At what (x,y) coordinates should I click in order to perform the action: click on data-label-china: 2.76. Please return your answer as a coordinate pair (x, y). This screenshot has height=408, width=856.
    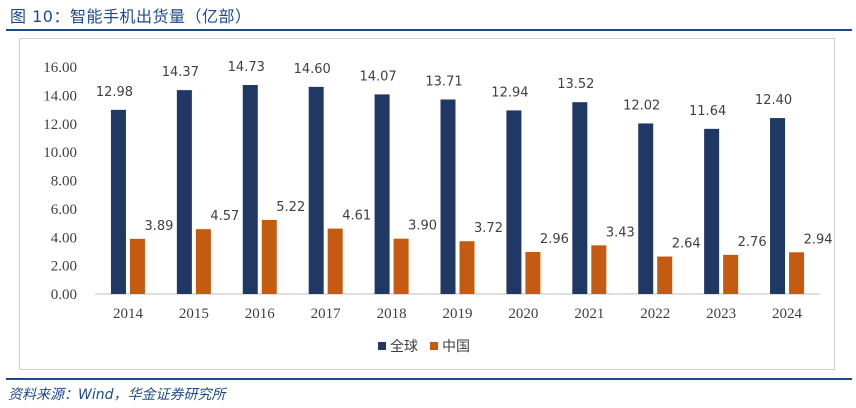
    Looking at the image, I should click on (752, 242).